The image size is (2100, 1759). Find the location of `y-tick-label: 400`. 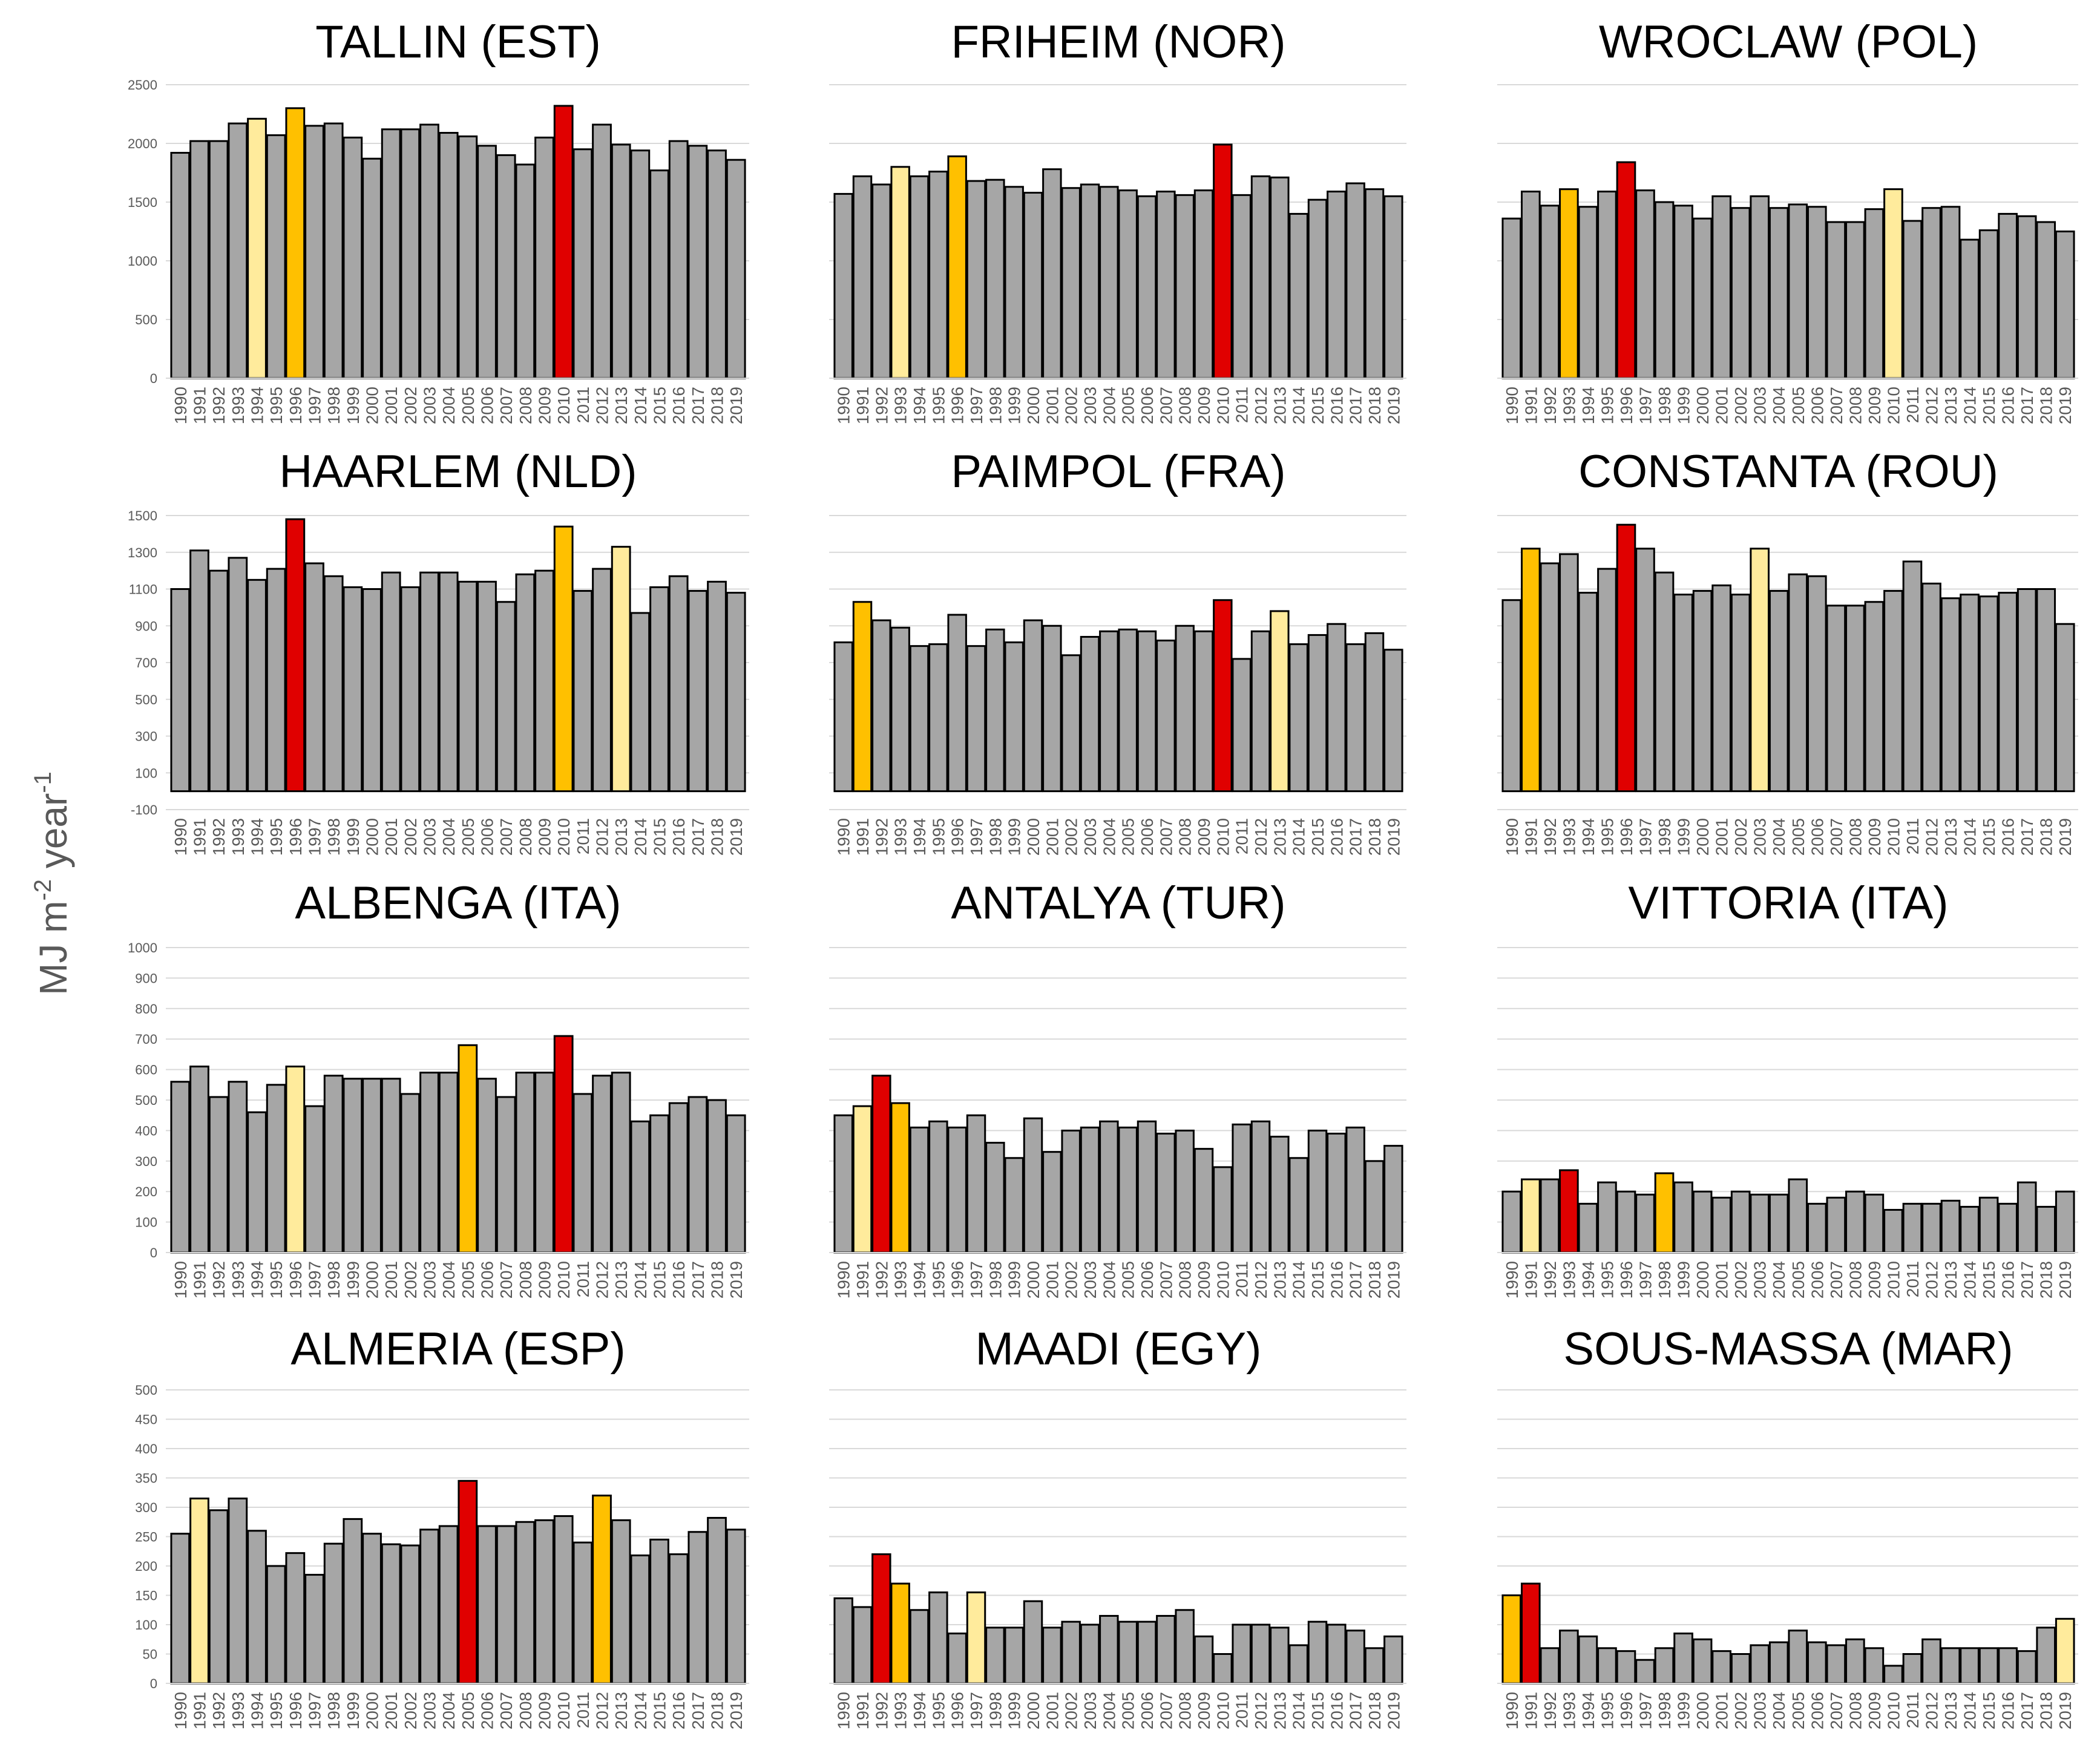

y-tick-label: 400 is located at coordinates (146, 1448).